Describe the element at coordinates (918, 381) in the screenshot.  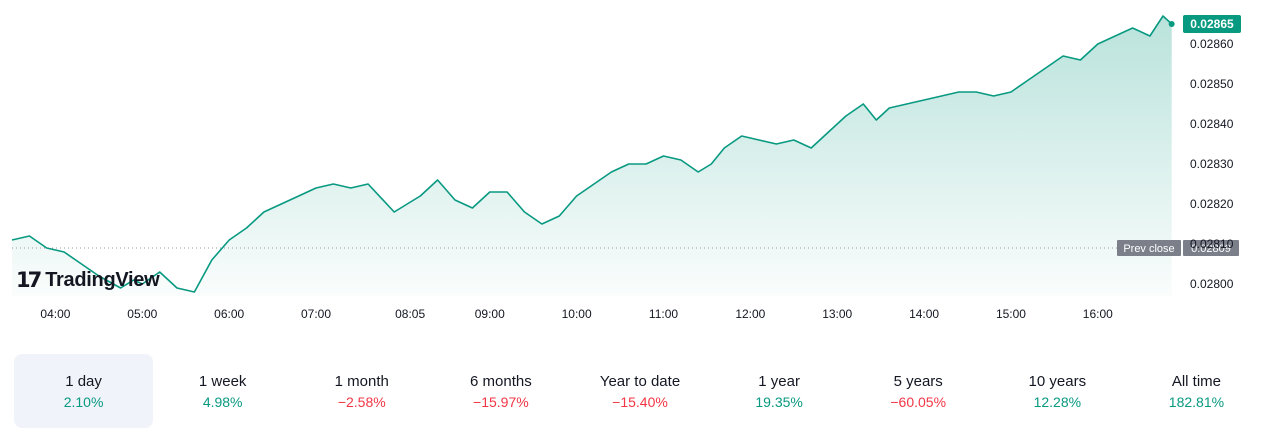
I see `period-label: 5 years` at that location.